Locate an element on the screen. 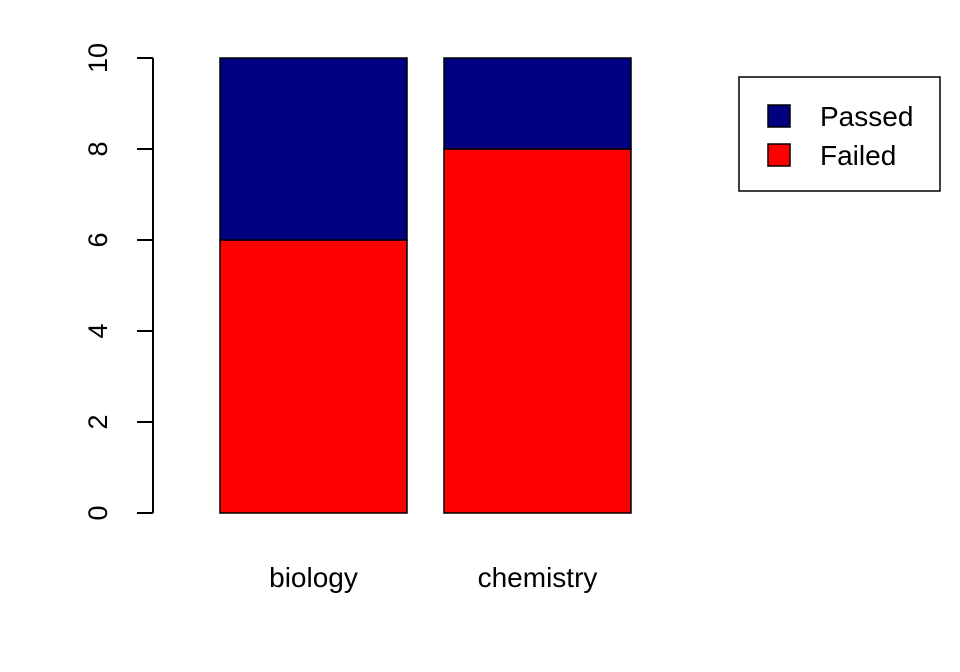  x-category-label-biology: biology is located at coordinates (313, 577).